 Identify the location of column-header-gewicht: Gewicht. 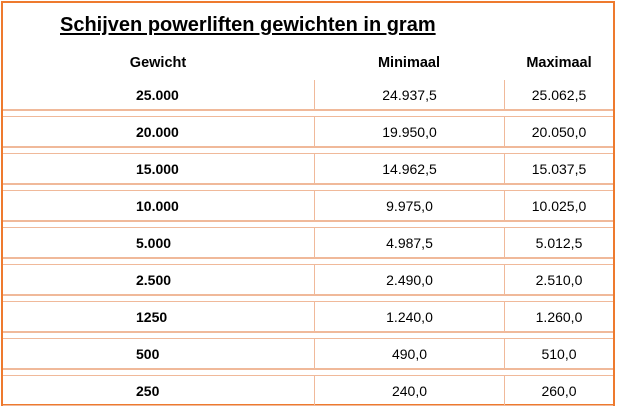
(158, 63).